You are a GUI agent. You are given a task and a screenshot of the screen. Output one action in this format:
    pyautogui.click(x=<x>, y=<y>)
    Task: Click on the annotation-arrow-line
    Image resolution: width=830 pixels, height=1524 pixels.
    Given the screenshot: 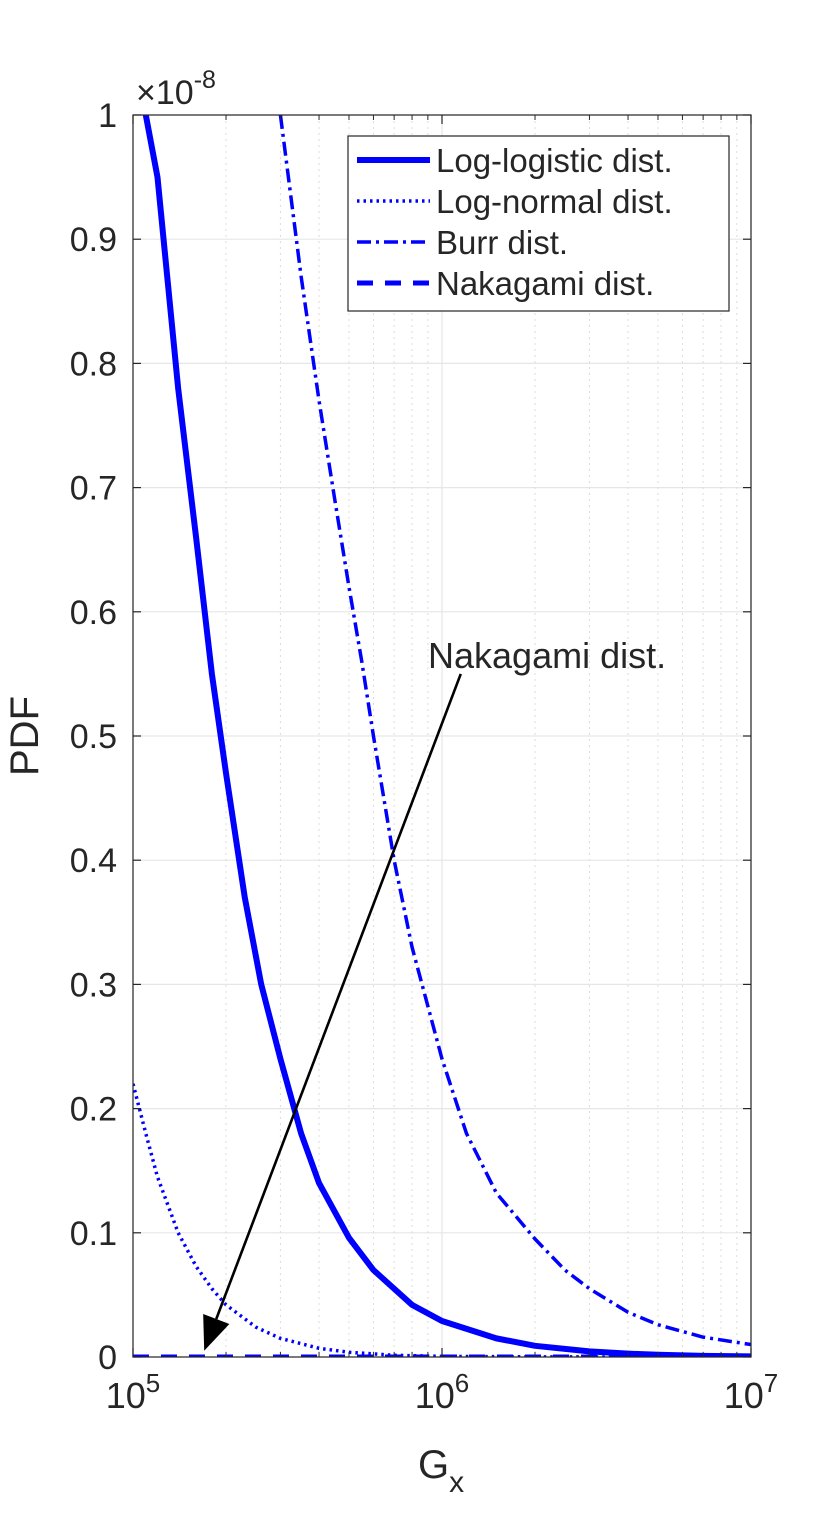 What is the action you would take?
    pyautogui.click(x=338, y=996)
    